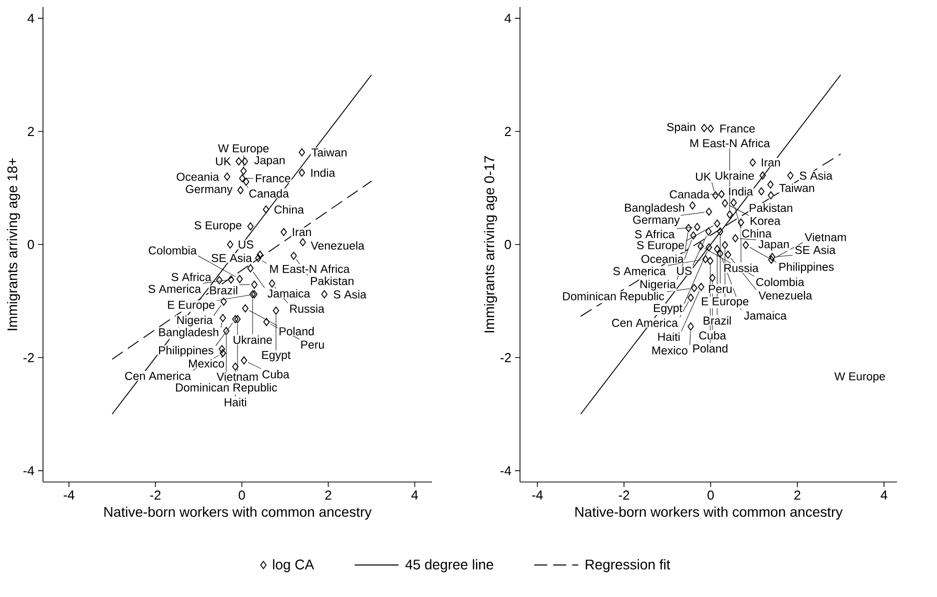 Image resolution: width=937 pixels, height=597 pixels. What do you see at coordinates (771, 208) in the screenshot?
I see `annotation: Pakistan` at bounding box center [771, 208].